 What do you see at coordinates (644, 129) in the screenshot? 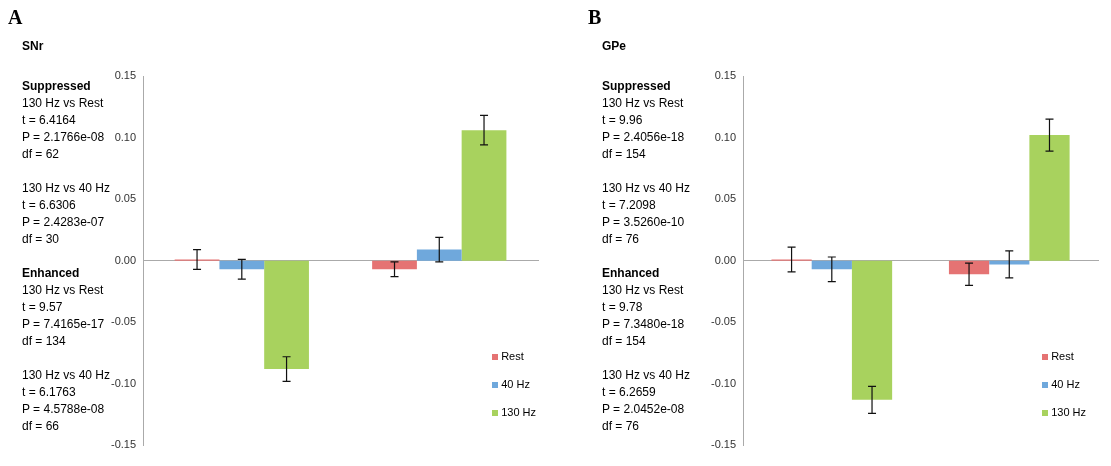
I see `text: 130 Hz vs Rest t = 9.96 P = 2.4056e-18 df = 154` at bounding box center [644, 129].